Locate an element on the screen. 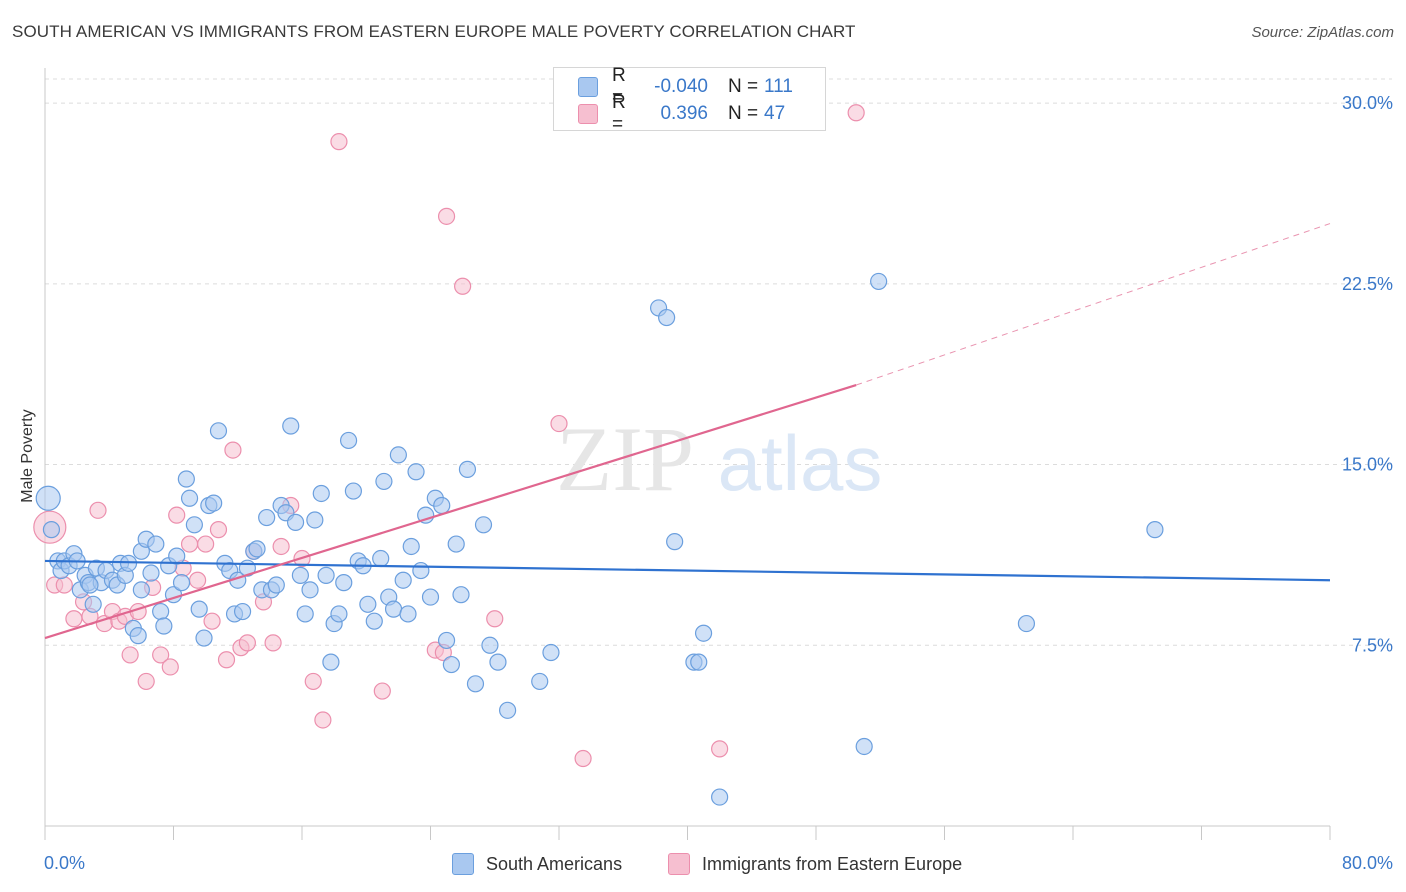 The width and height of the screenshot is (1406, 892). y-tick-label: 7.5% is located at coordinates (1372, 645).